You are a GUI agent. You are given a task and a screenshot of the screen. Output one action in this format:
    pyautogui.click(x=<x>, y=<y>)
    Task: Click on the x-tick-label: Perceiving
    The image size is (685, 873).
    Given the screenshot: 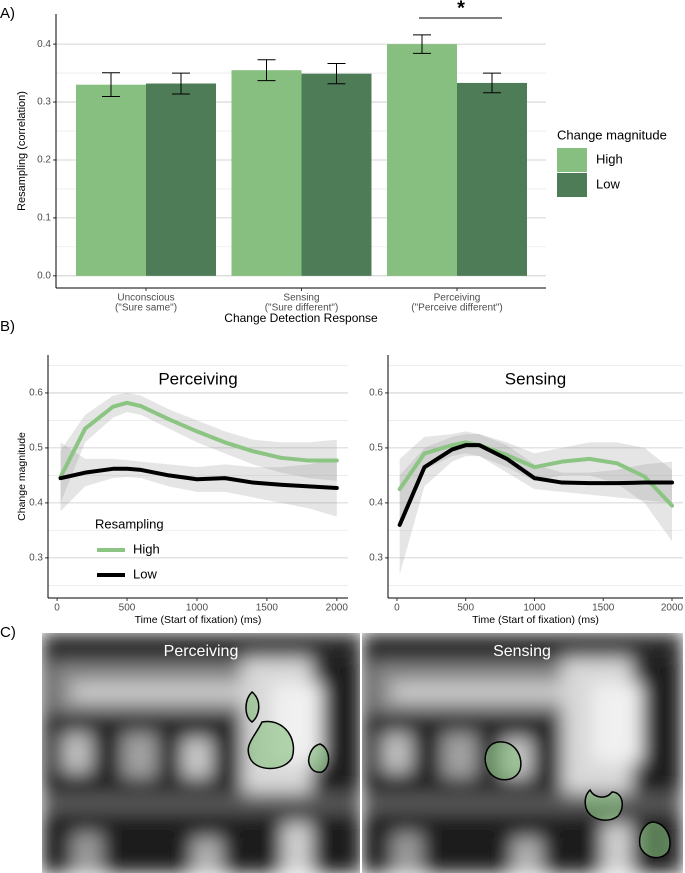 What is the action you would take?
    pyautogui.click(x=457, y=298)
    